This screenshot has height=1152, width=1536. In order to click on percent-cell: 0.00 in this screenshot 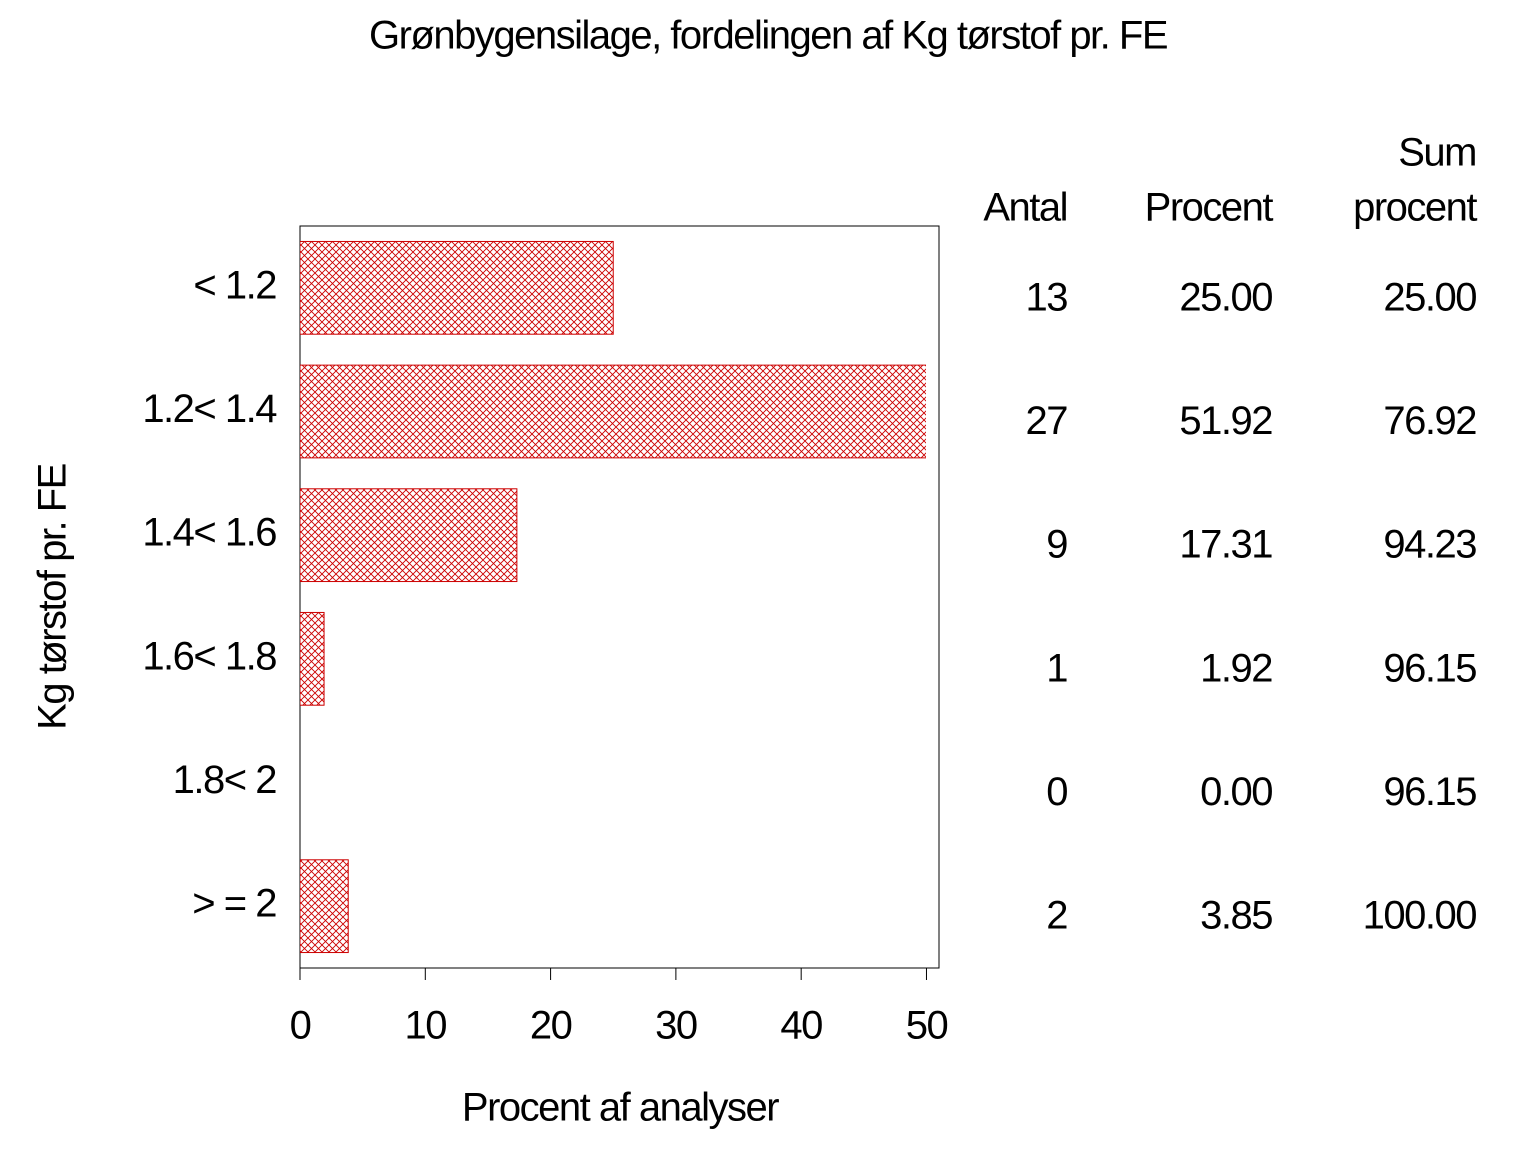, I will do `click(1236, 792)`.